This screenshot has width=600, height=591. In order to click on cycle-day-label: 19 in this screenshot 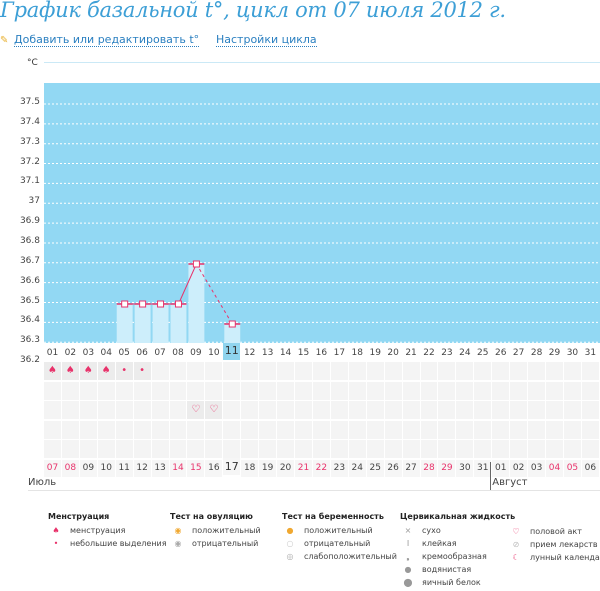, I will do `click(375, 353)`.